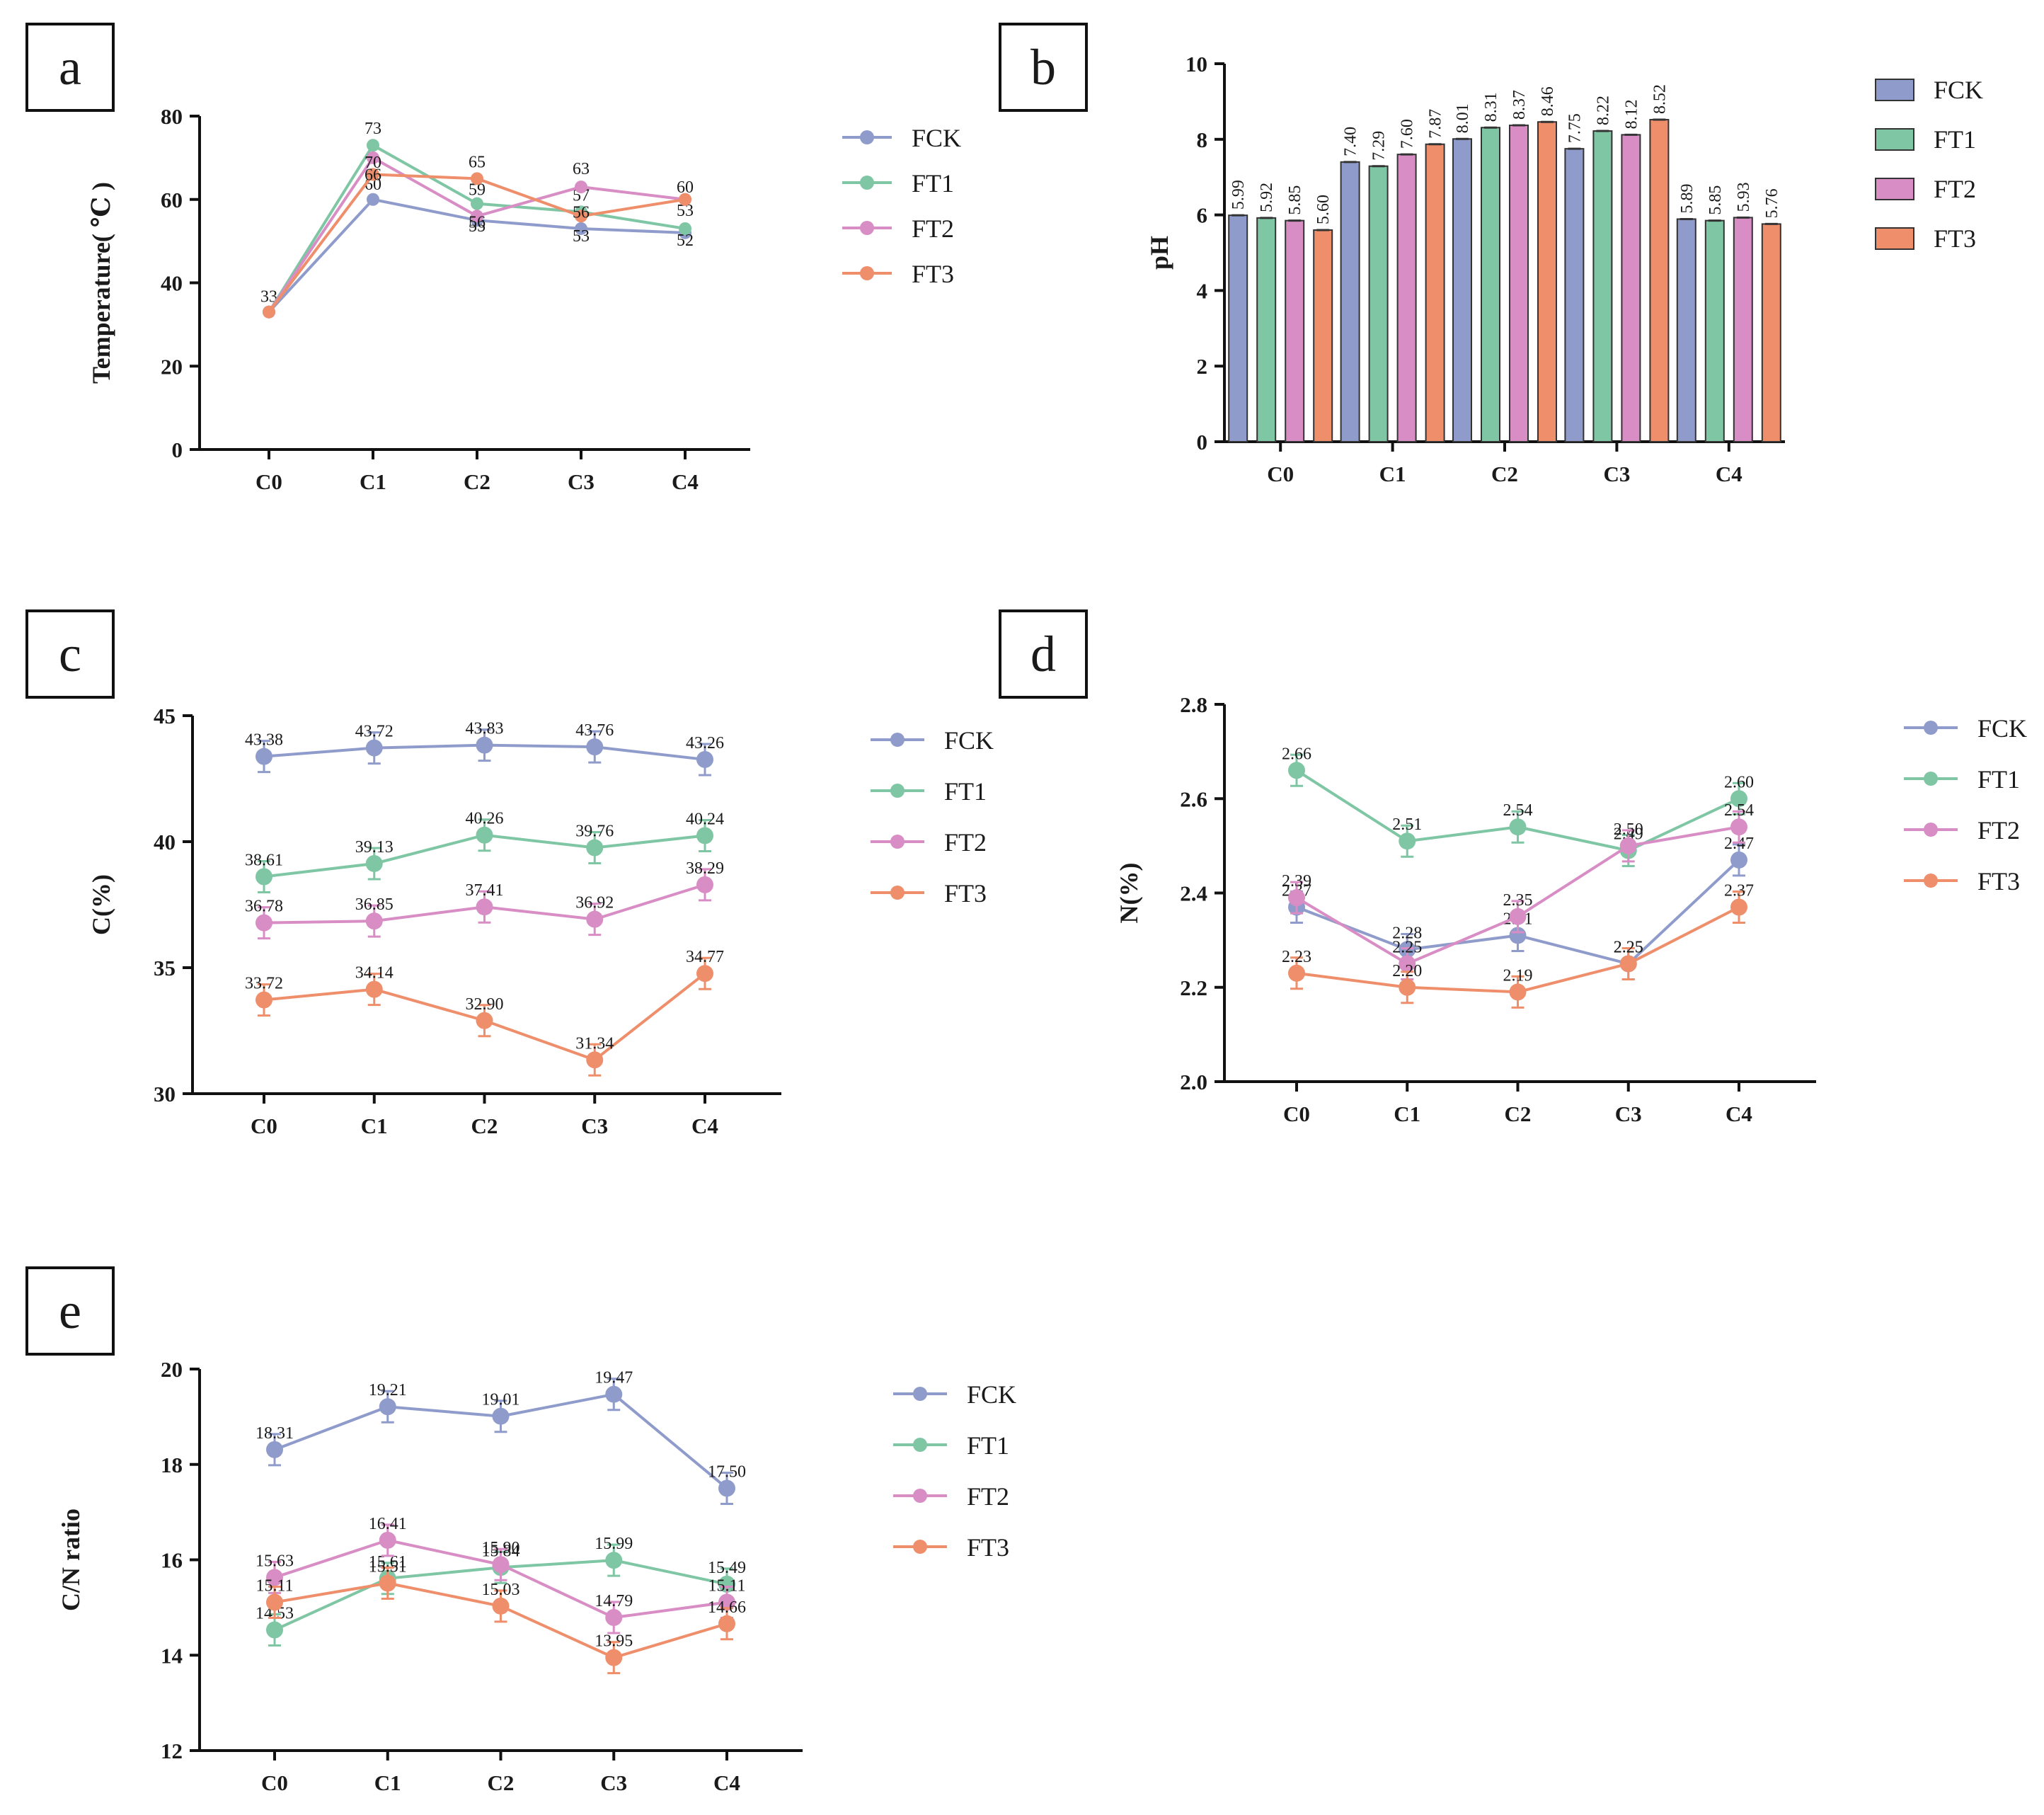  Describe the element at coordinates (933, 228) in the screenshot. I see `legend-label: FT2` at that location.